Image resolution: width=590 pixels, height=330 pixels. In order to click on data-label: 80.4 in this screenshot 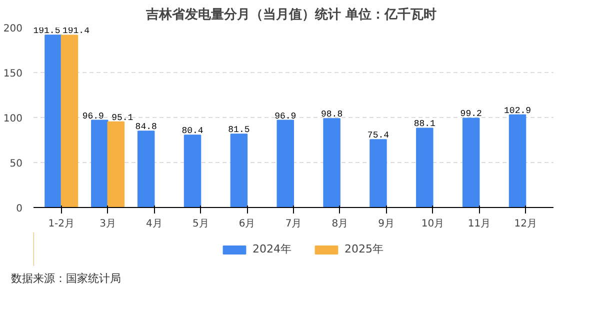, I will do `click(193, 131)`.